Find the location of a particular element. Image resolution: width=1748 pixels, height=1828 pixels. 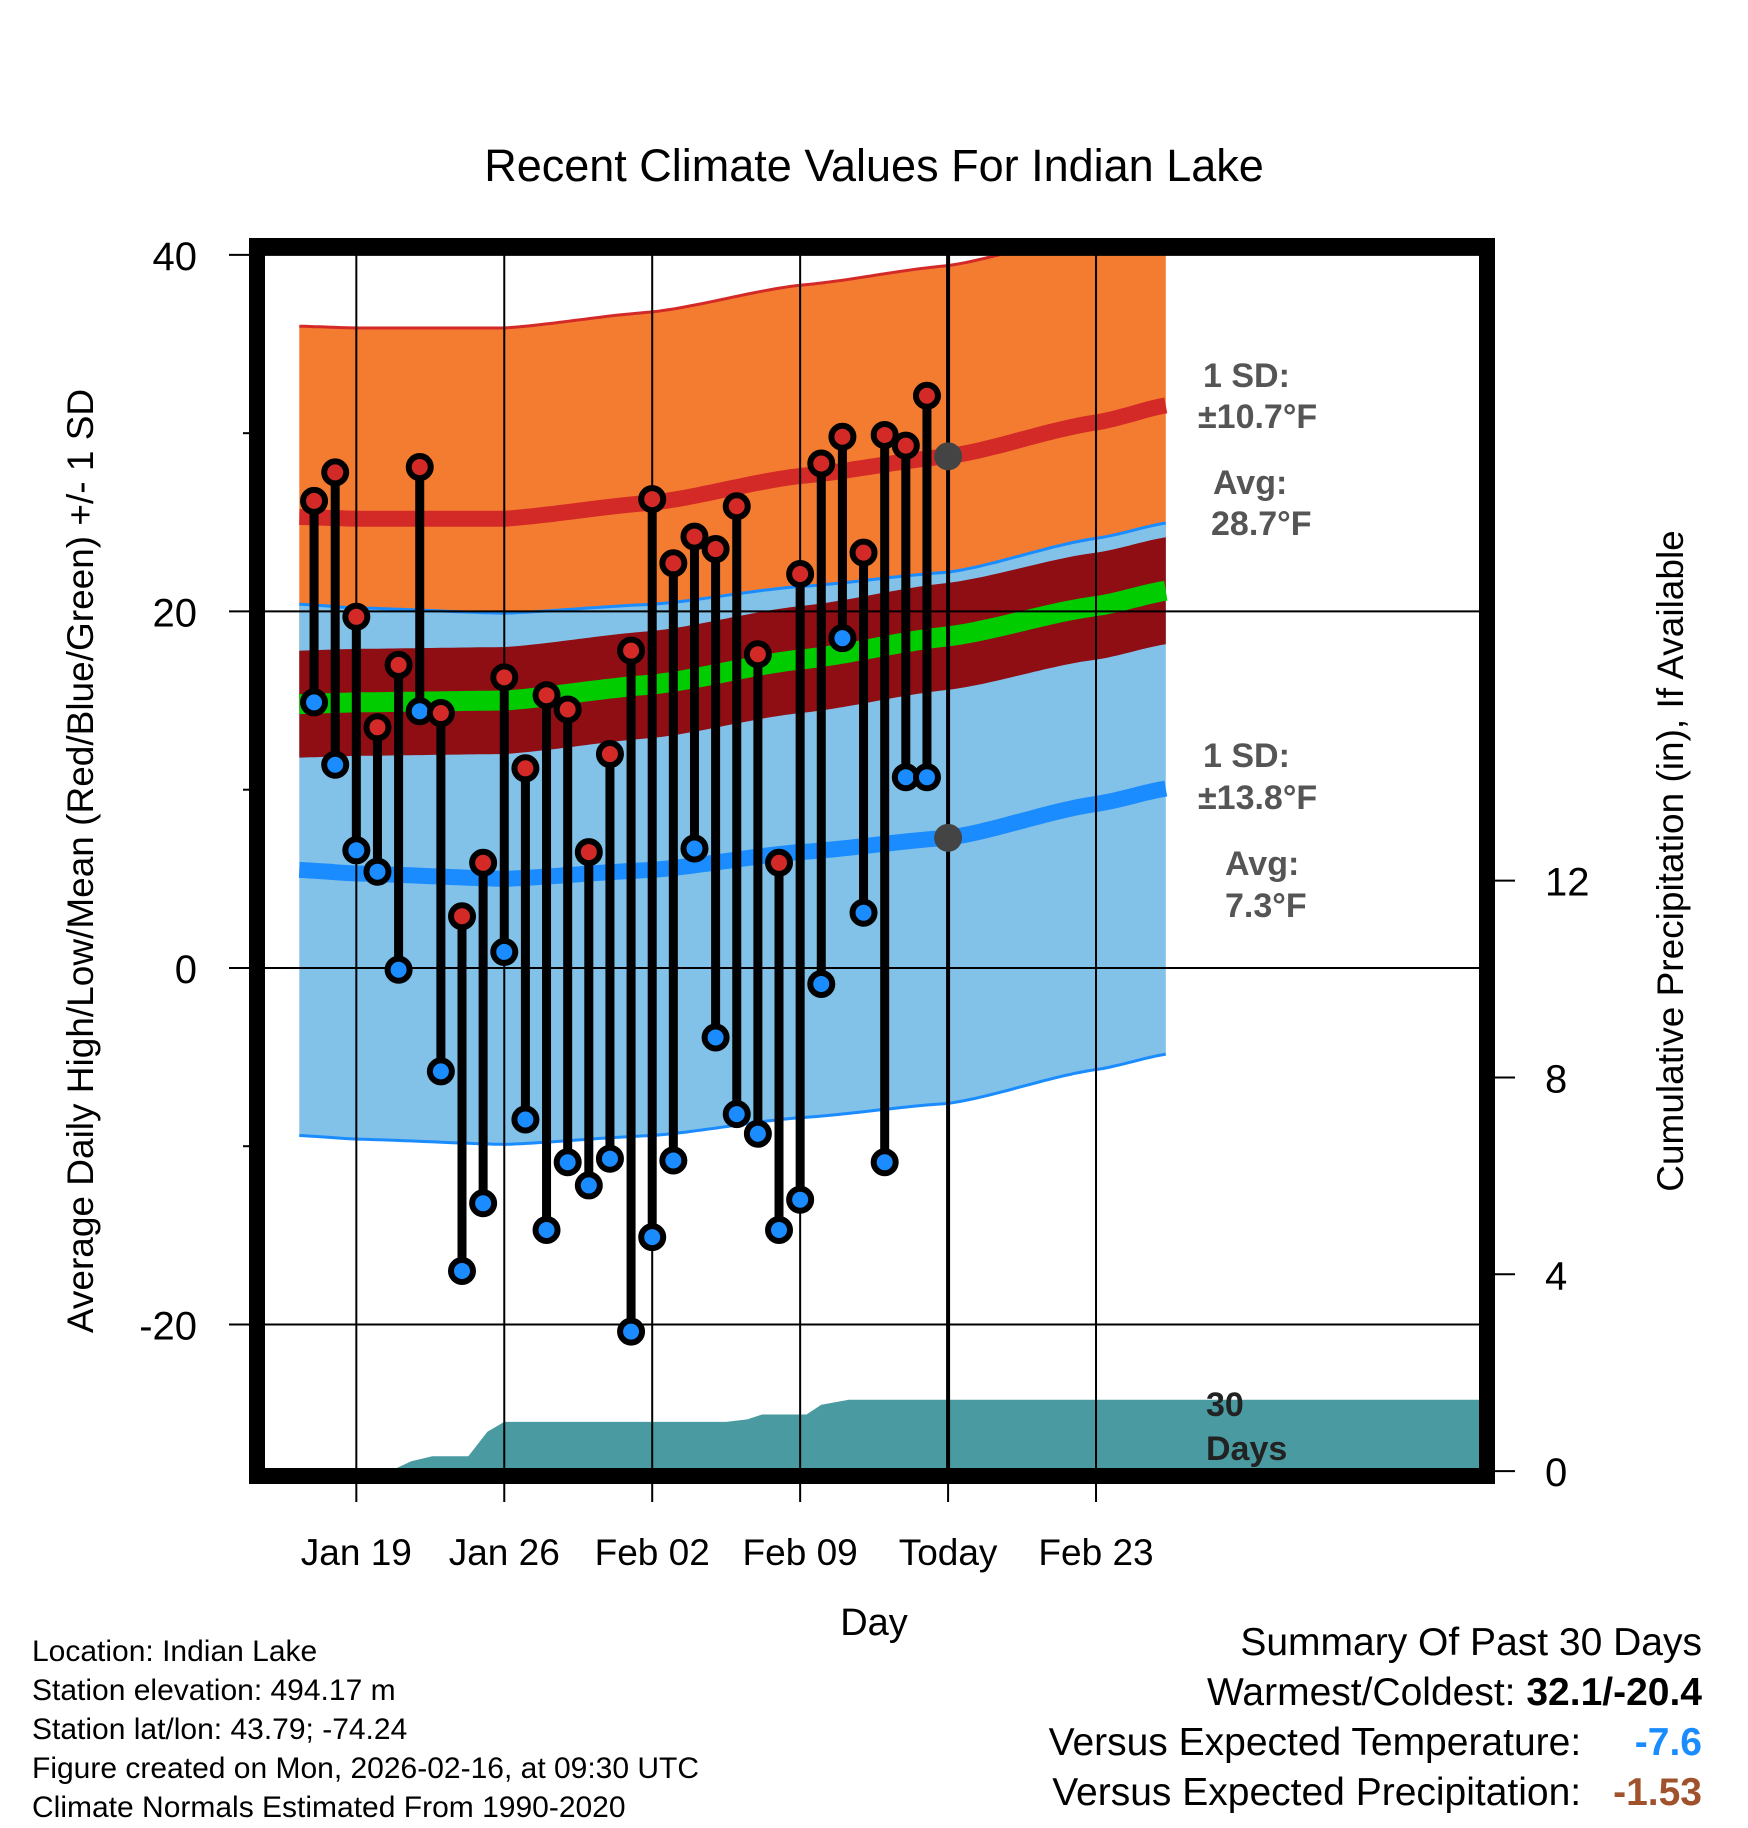

y2-tick-label: 0 is located at coordinates (1556, 1473).